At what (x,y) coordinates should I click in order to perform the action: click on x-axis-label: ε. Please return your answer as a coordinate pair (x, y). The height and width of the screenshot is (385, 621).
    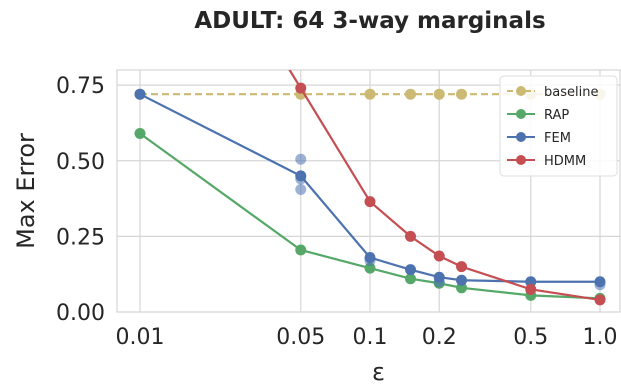
    Looking at the image, I should click on (378, 371).